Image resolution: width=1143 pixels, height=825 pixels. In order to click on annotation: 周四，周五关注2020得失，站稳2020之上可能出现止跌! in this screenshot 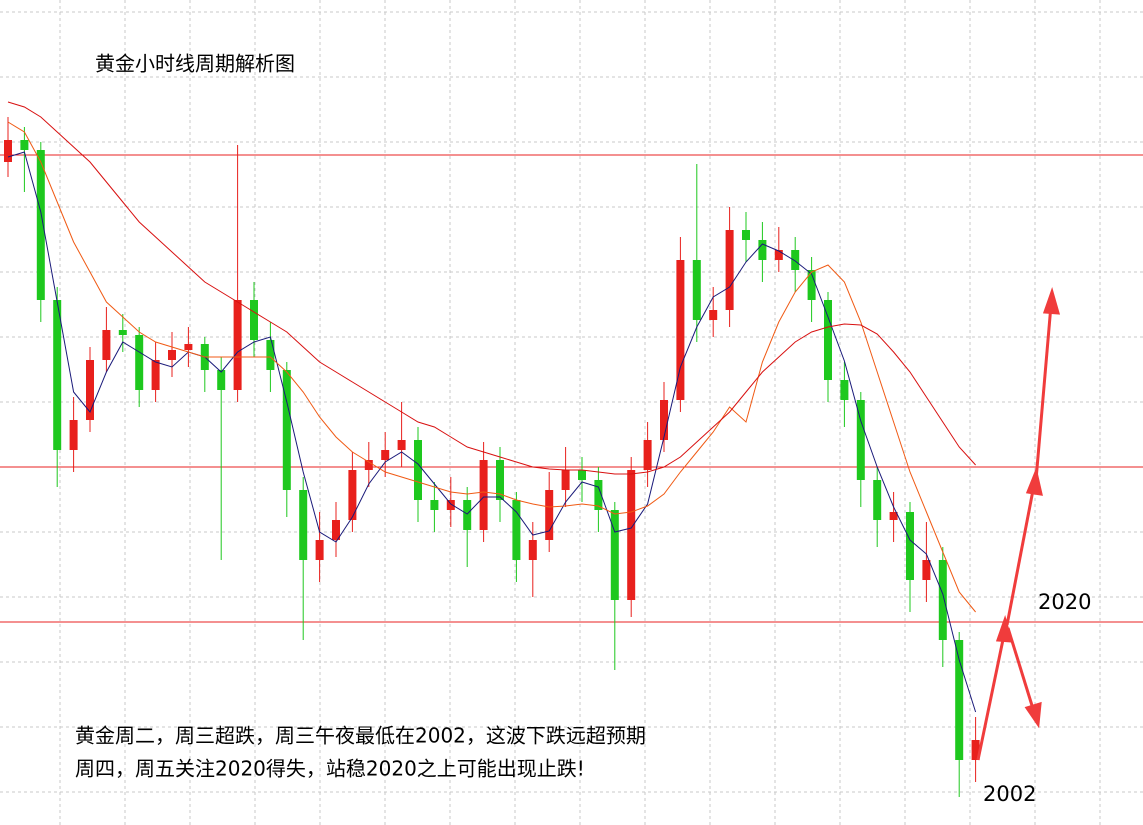, I will do `click(330, 769)`.